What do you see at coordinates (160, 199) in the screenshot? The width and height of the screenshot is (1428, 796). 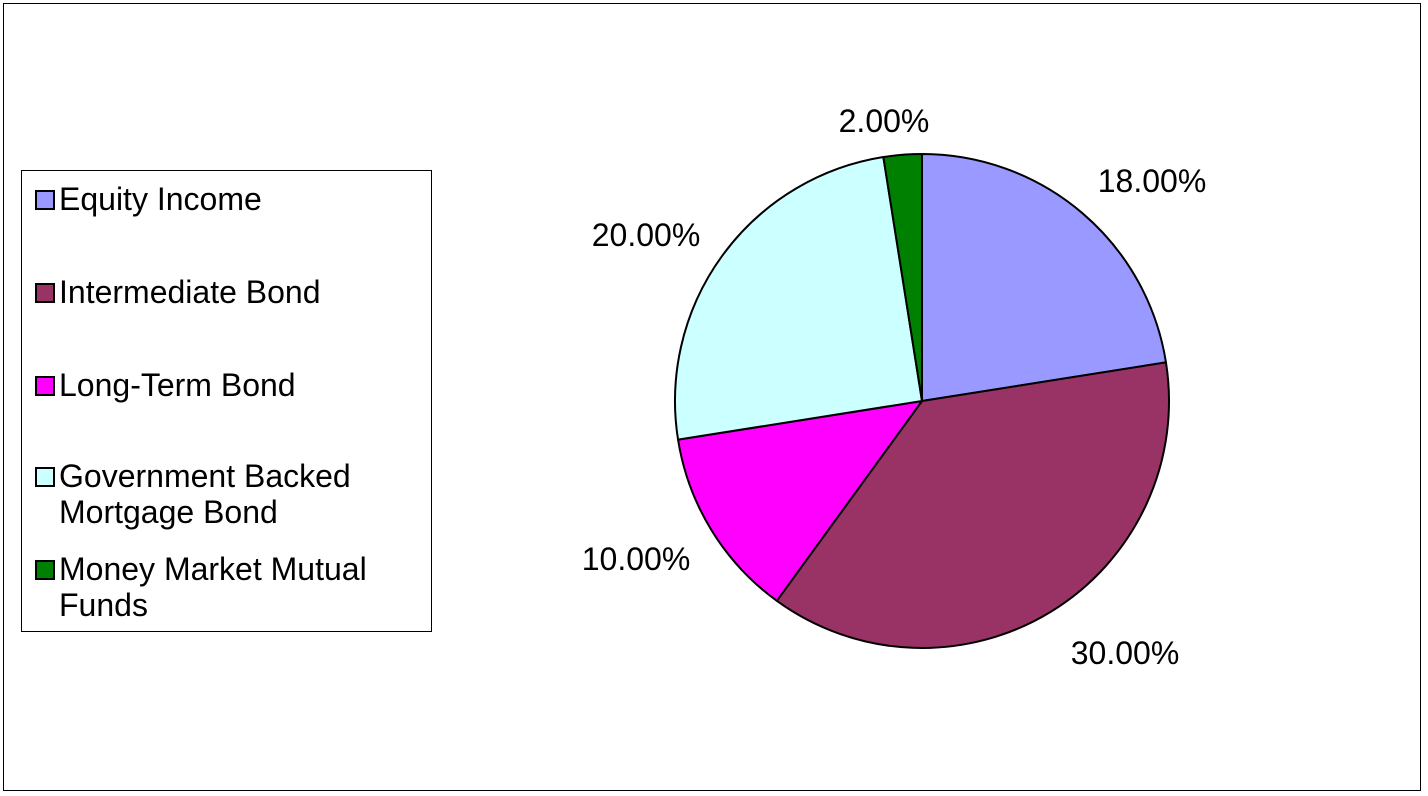 I see `legend-label: Equity Income` at bounding box center [160, 199].